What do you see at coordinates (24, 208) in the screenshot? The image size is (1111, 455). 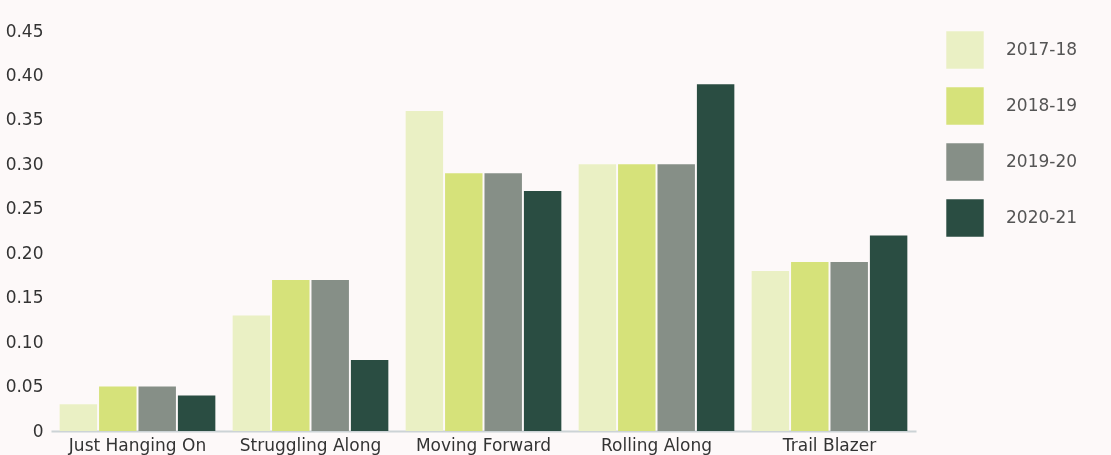 I see `y-tick-label: 0.25` at bounding box center [24, 208].